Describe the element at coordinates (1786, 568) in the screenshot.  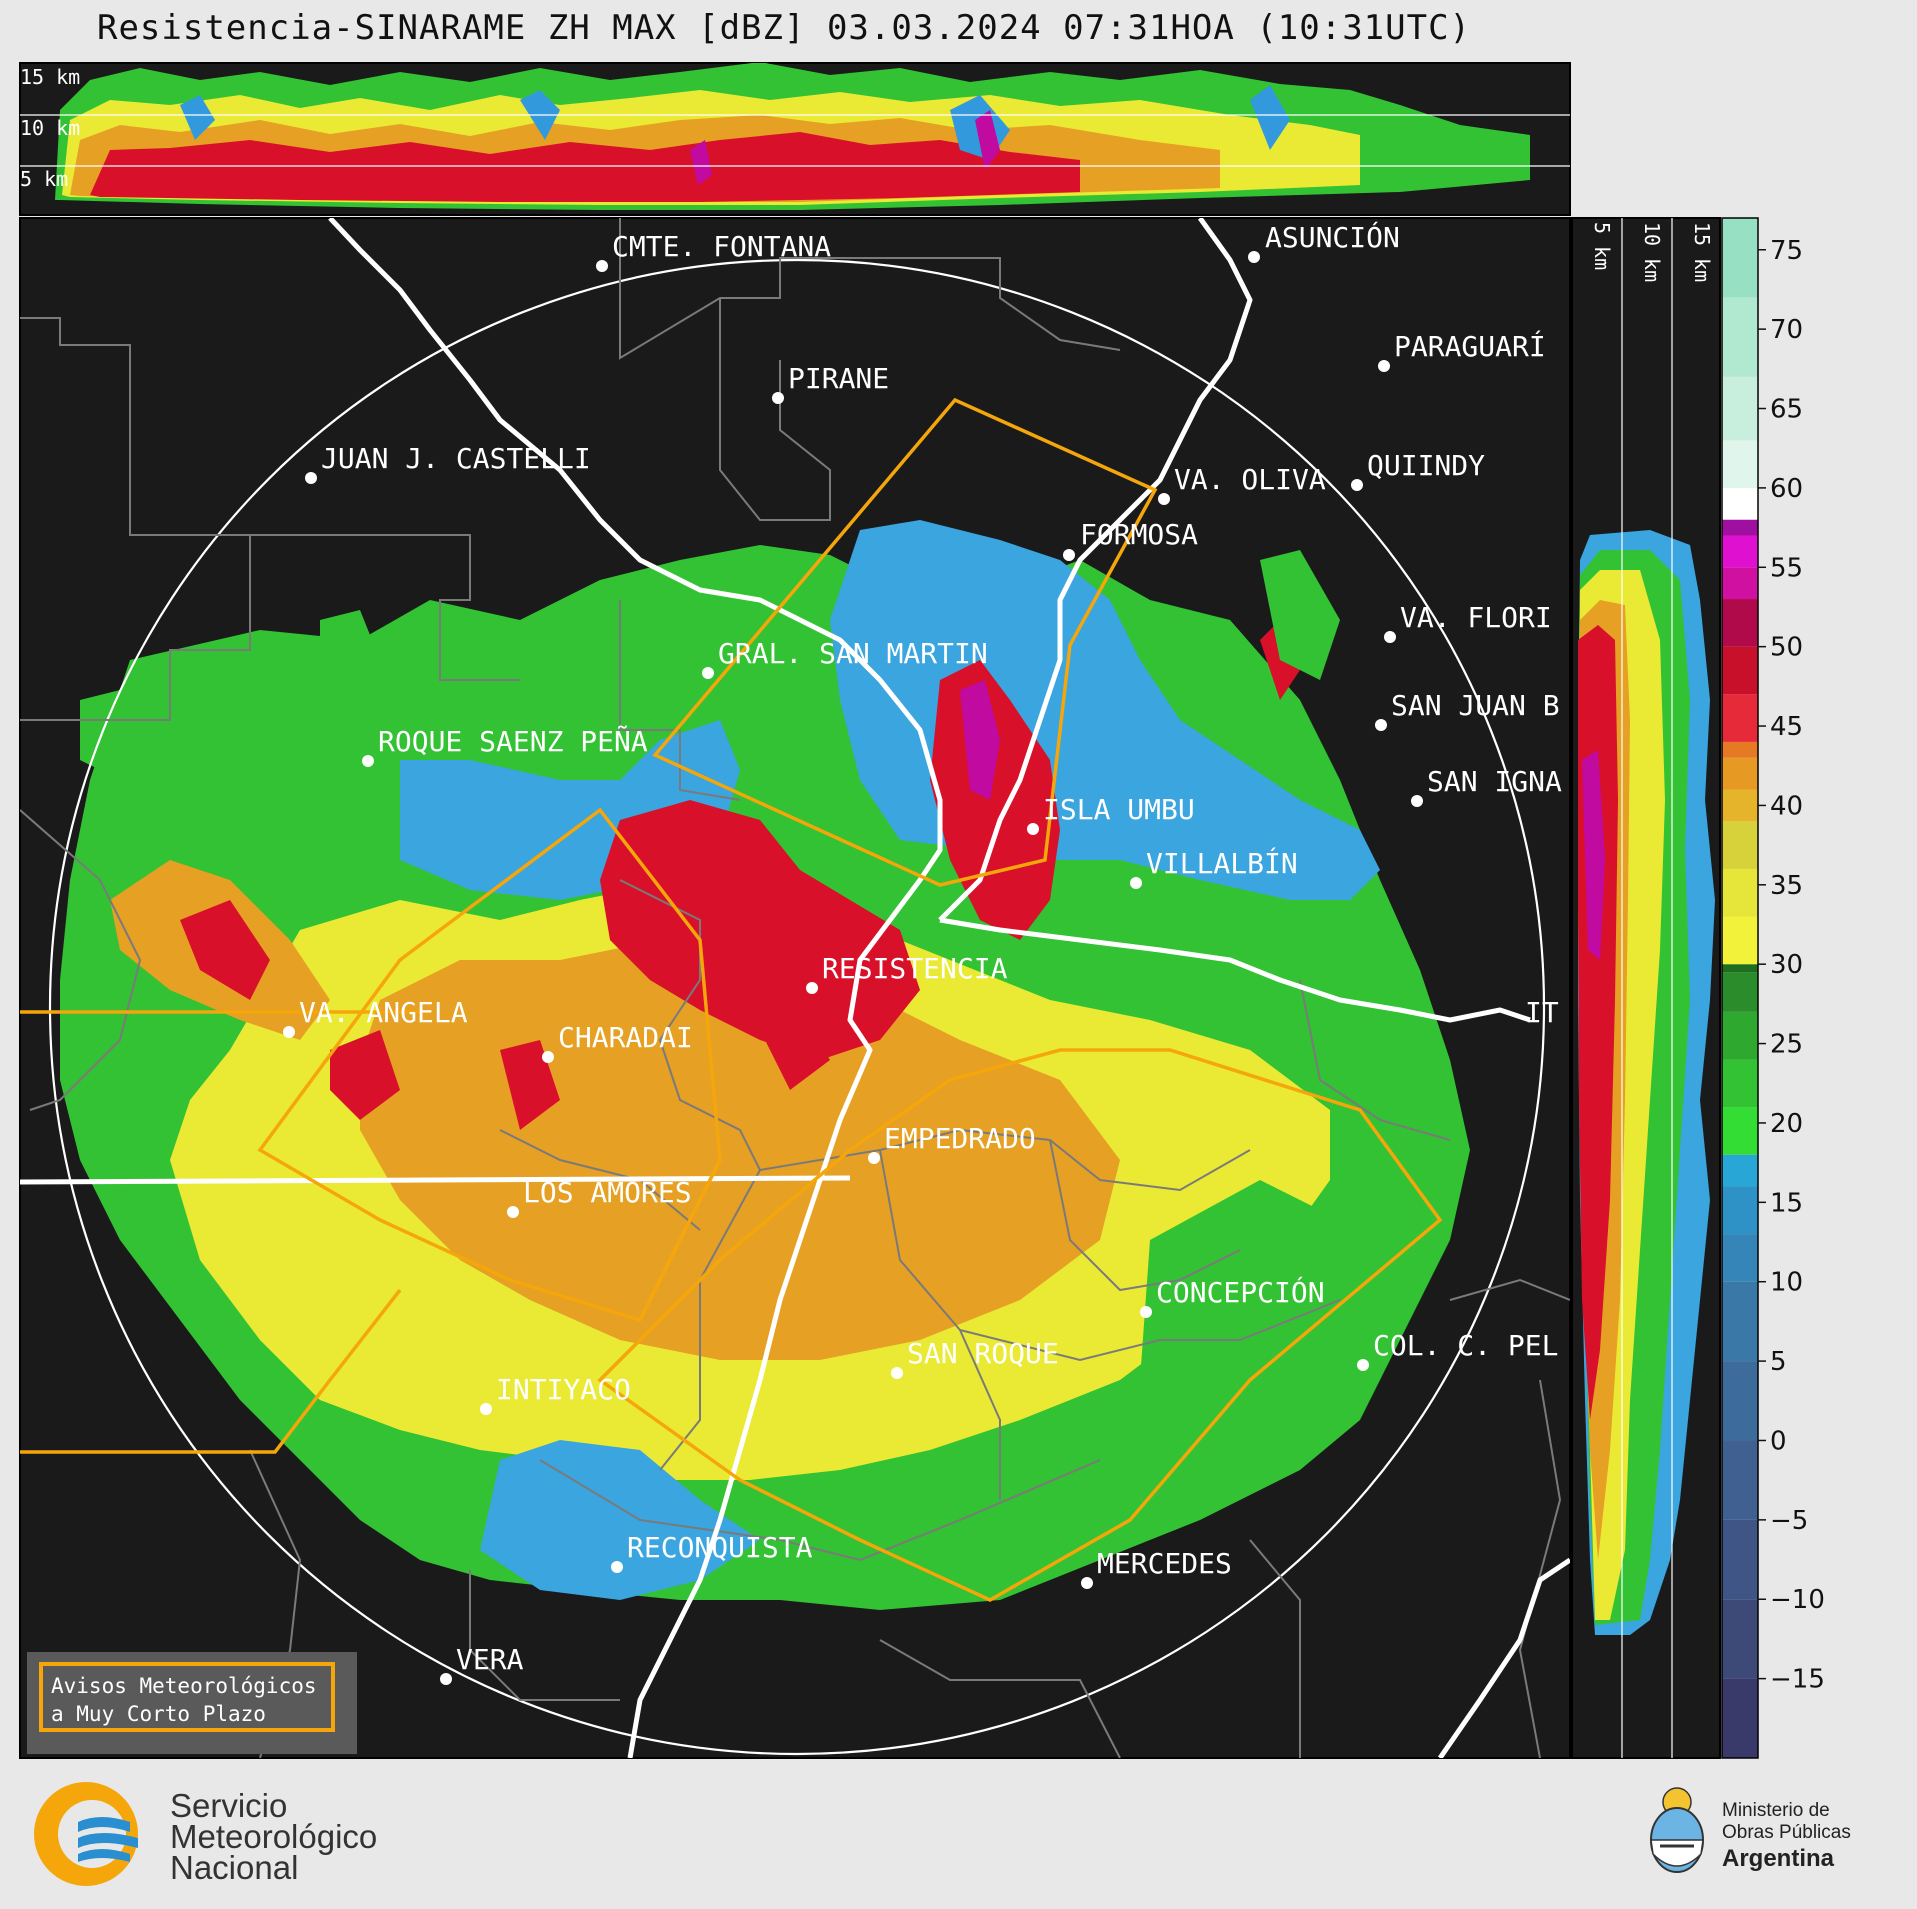
I see `colorbar-tick-label: 55` at that location.